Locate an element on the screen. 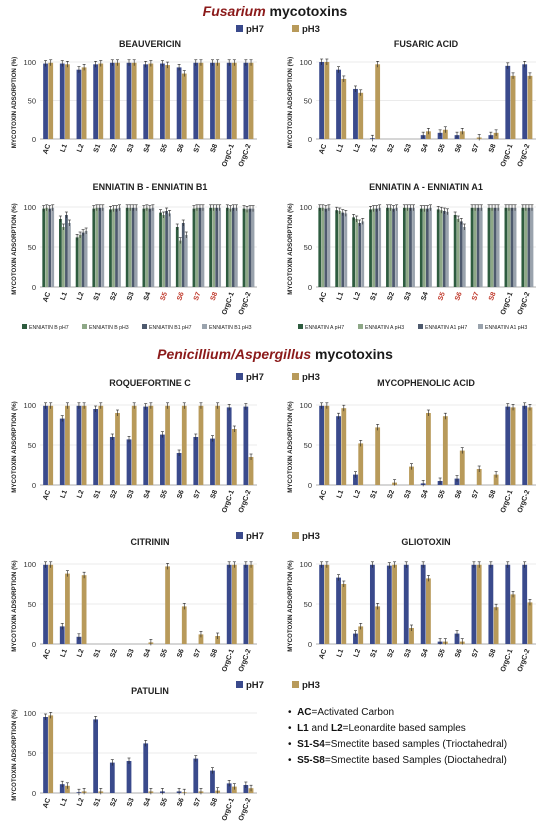 The height and width of the screenshot is (828, 550). x-tick-label: OrgC-1 is located at coordinates (507, 501).